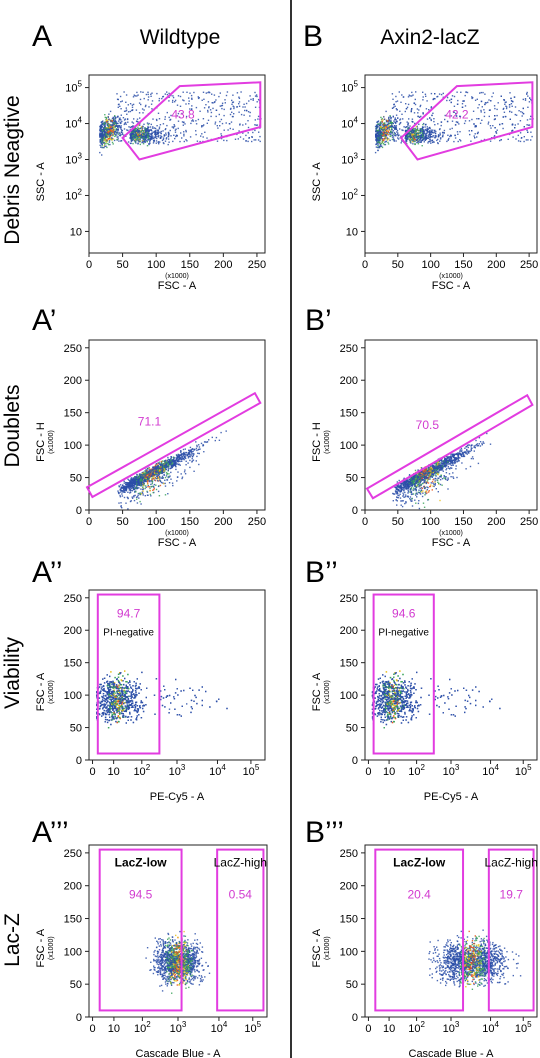  What do you see at coordinates (47, 572) in the screenshot?
I see `panel-label-a-double-prime: A’’` at bounding box center [47, 572].